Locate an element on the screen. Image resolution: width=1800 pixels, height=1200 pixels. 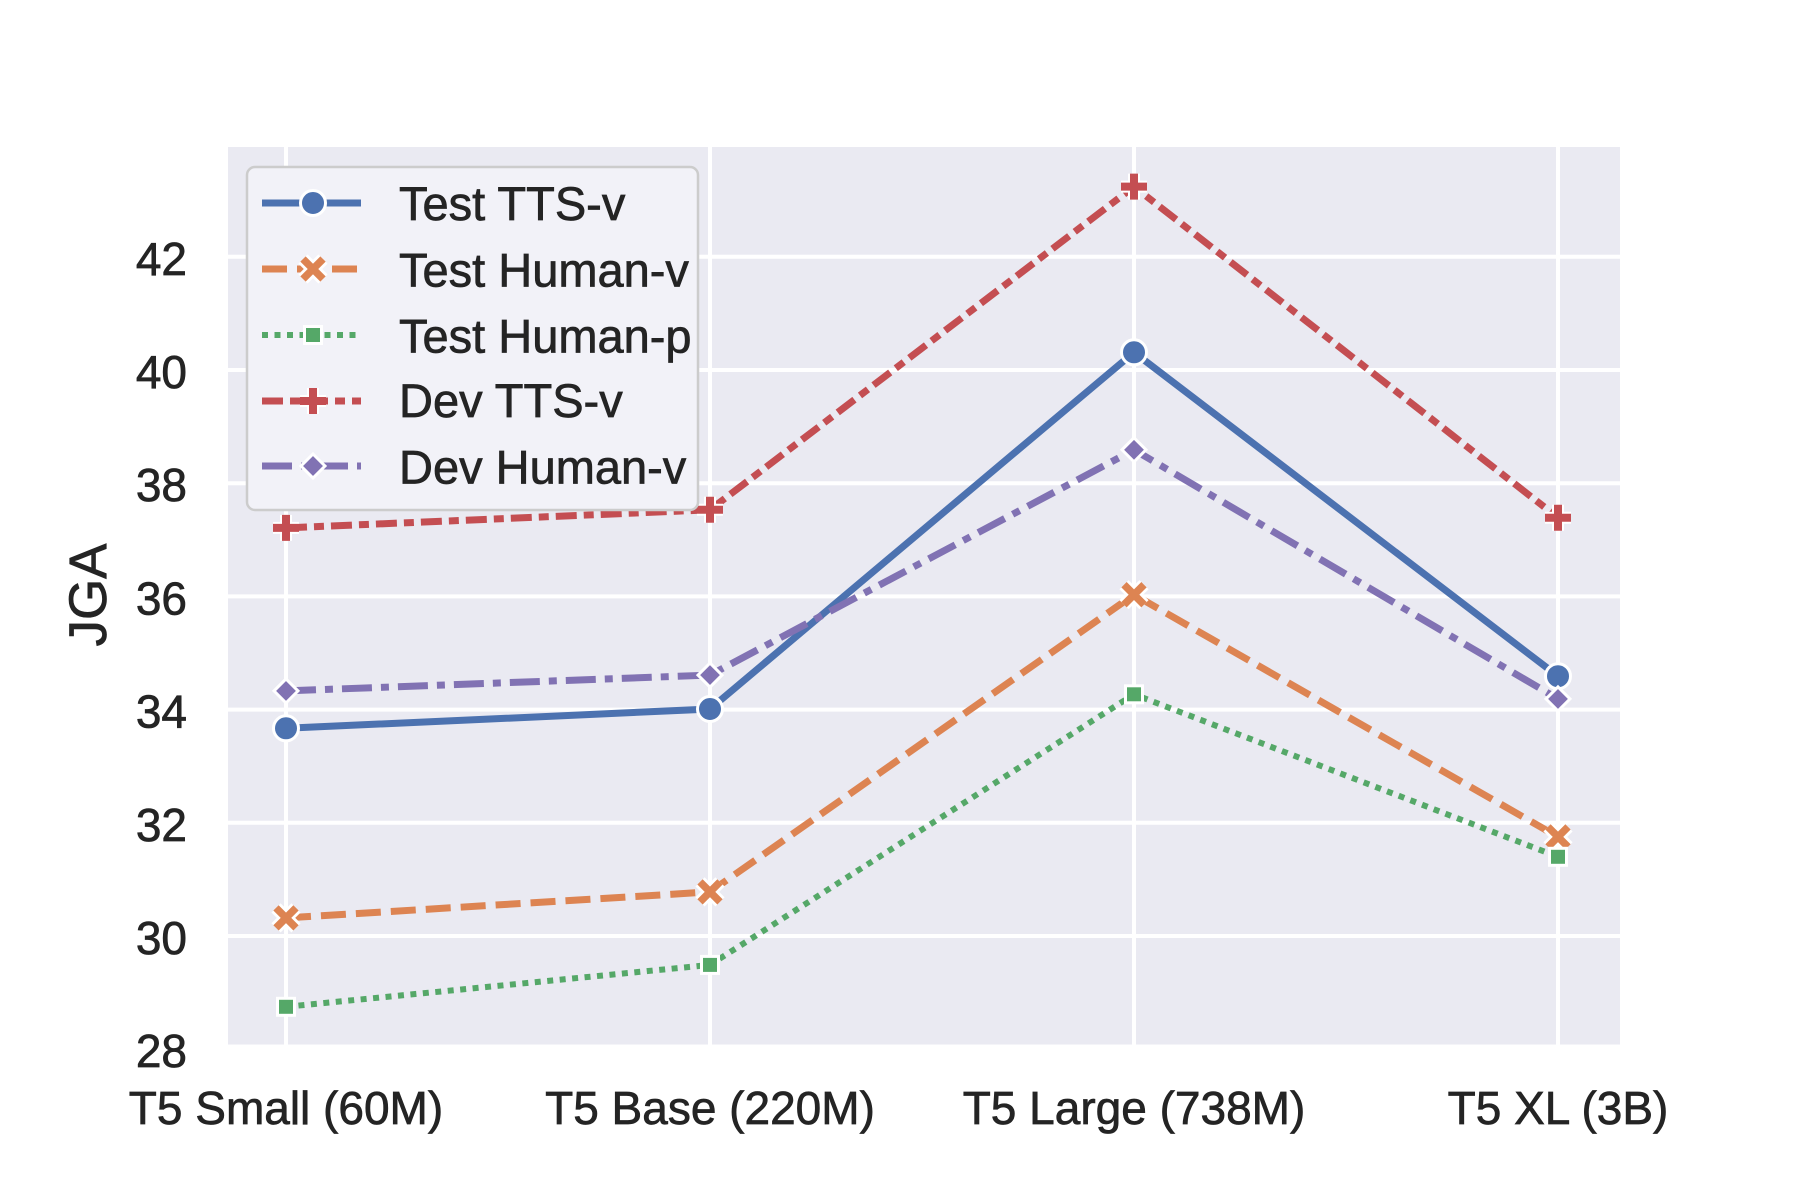
svg-text: 38 is located at coordinates (161, 485).